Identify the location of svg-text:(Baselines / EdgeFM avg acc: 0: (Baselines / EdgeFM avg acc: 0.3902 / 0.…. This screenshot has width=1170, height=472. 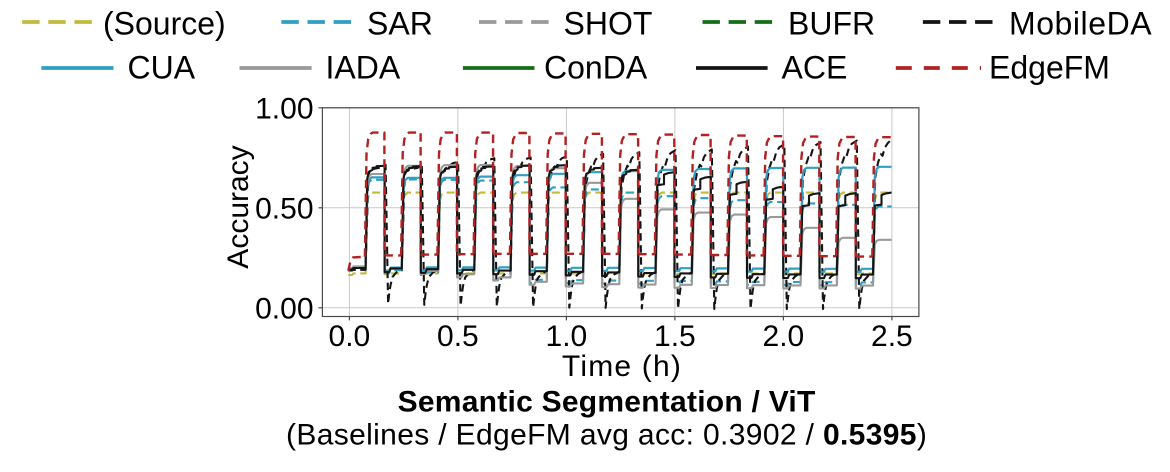
(606, 435).